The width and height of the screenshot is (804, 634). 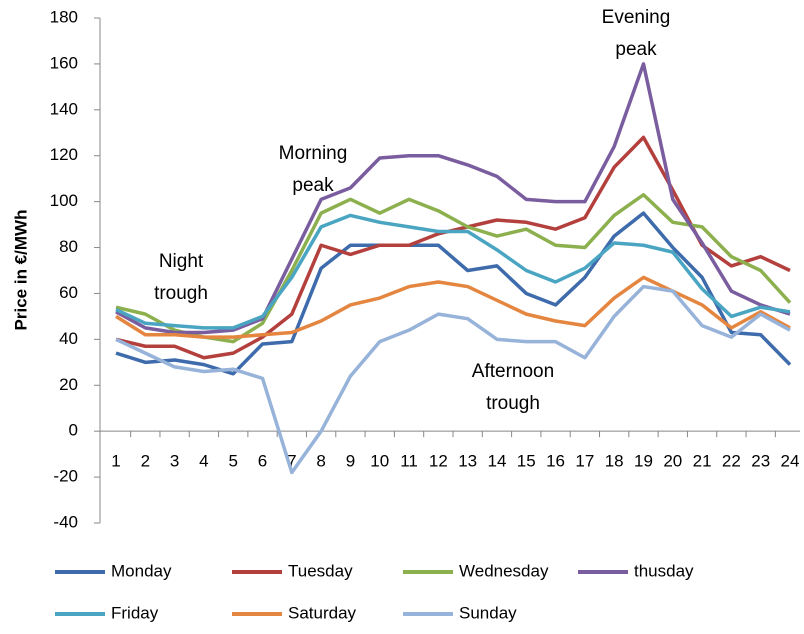 I want to click on legend-label: Wednesday, so click(x=504, y=570).